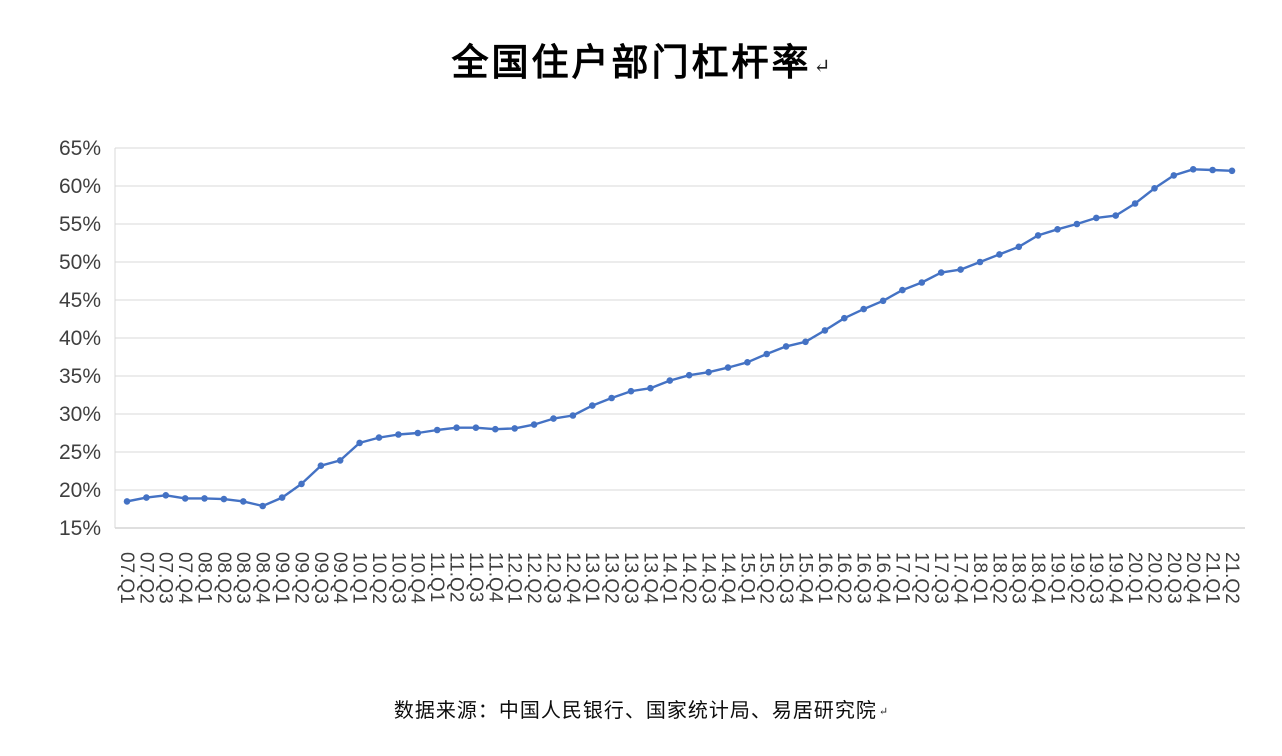 The height and width of the screenshot is (756, 1282). I want to click on svg-text: 13.Q4, so click(649, 578).